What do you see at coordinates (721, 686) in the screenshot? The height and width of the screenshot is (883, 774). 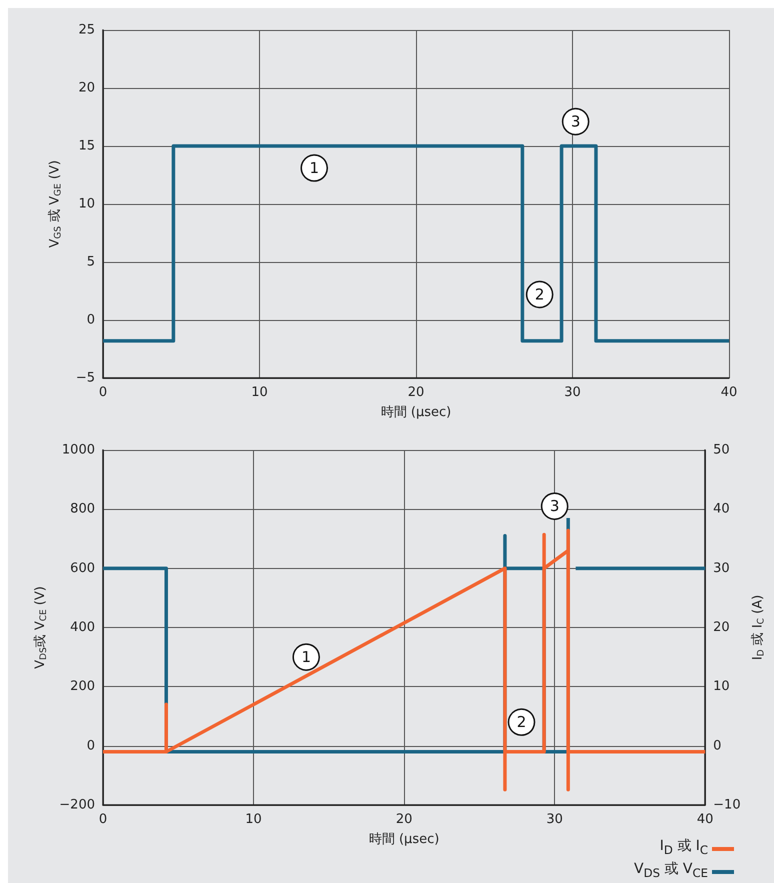 I see `y2-tick-label: 10` at bounding box center [721, 686].